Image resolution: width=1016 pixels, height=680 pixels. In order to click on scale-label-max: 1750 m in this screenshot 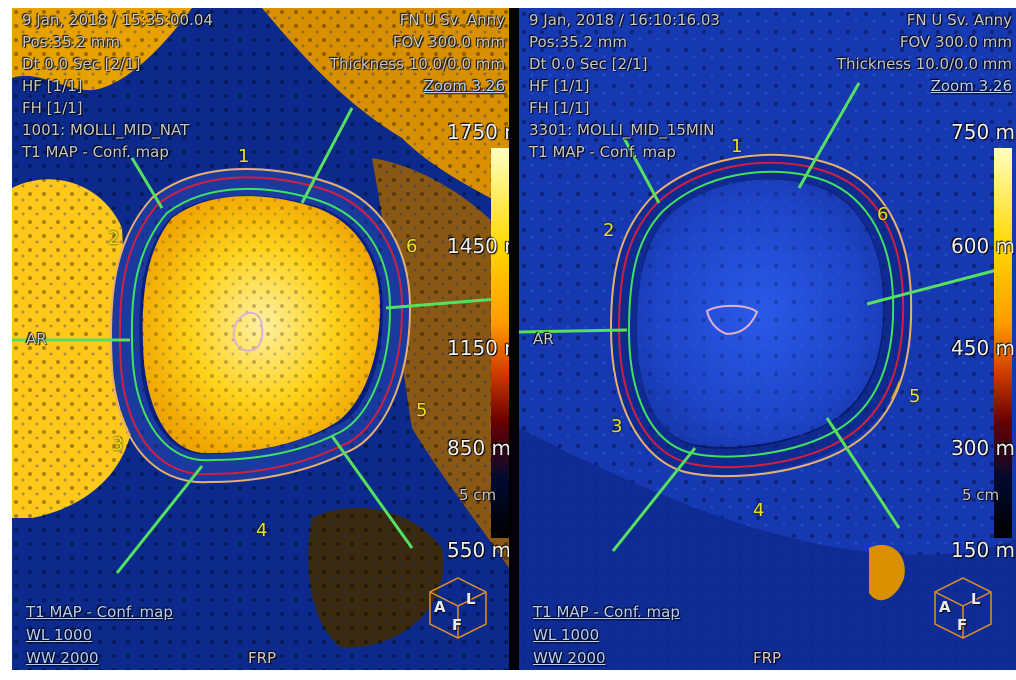, I will do `click(478, 132)`.